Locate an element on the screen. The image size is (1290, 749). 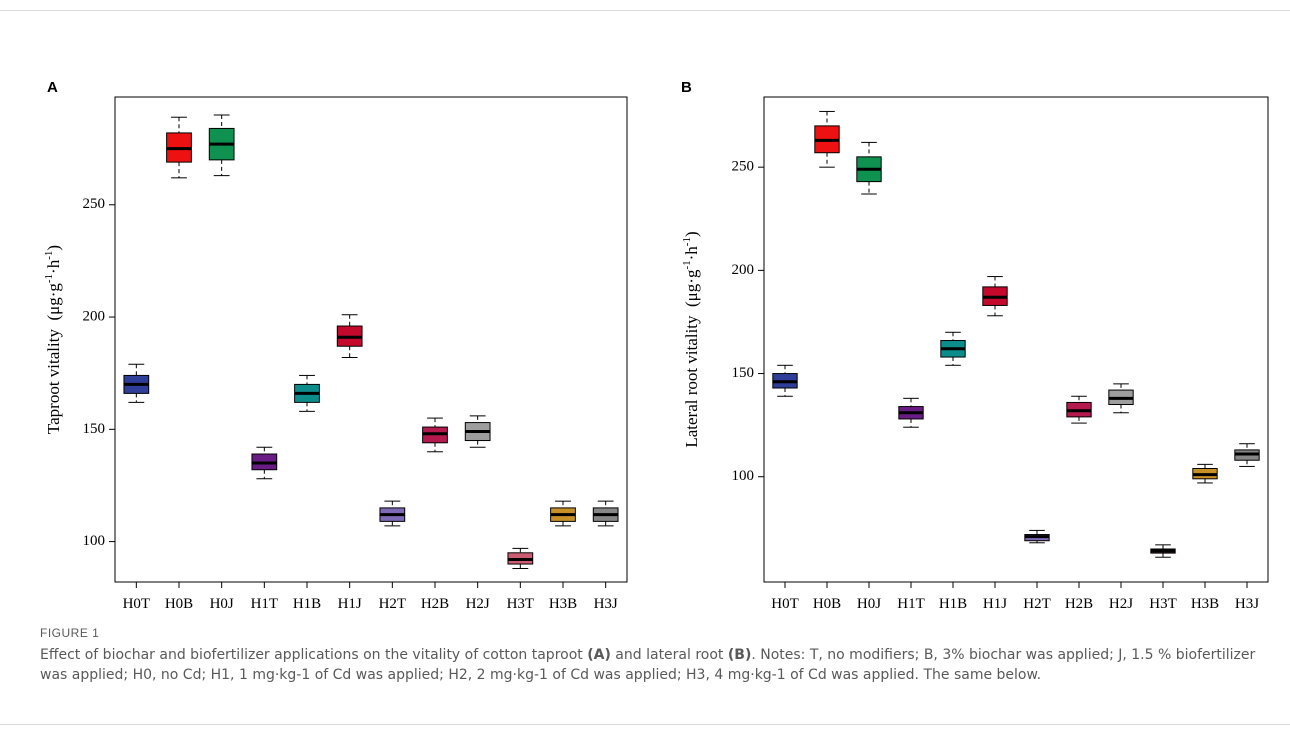
panel-b-xtick-label-H0B: H0B is located at coordinates (827, 604).